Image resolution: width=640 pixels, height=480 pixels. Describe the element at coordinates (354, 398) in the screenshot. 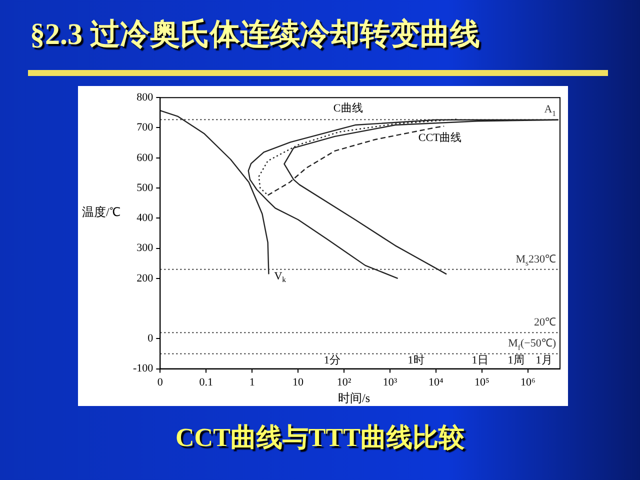

I see `x-axis-title: 时间/s` at that location.